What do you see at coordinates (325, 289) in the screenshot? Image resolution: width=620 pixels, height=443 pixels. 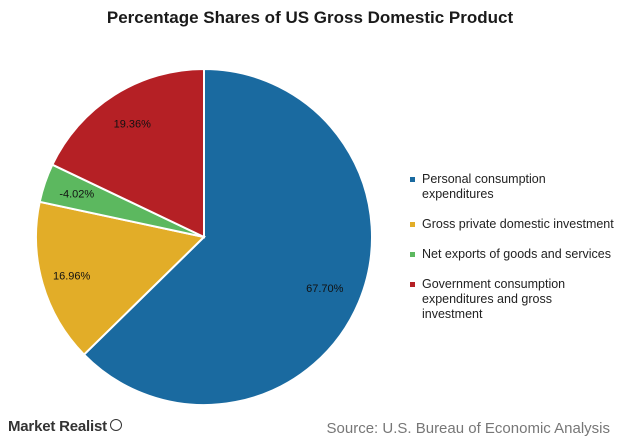 I see `slice-data-label: 67.70%` at bounding box center [325, 289].